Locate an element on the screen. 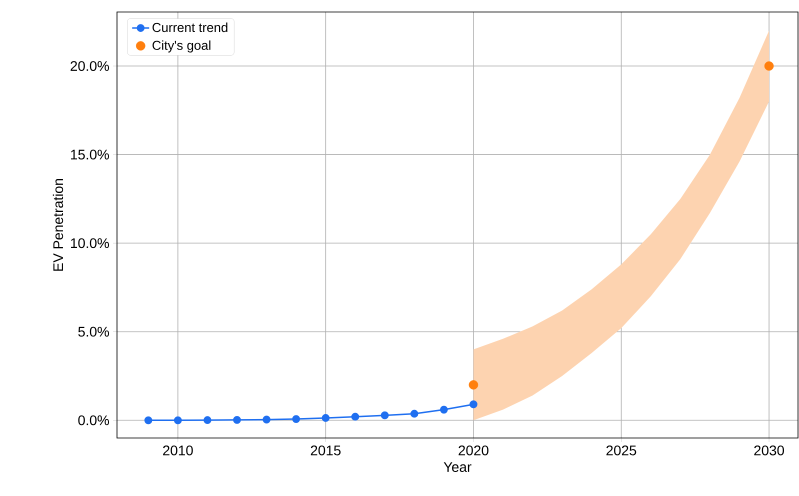  x-axis-title: Year is located at coordinates (458, 467).